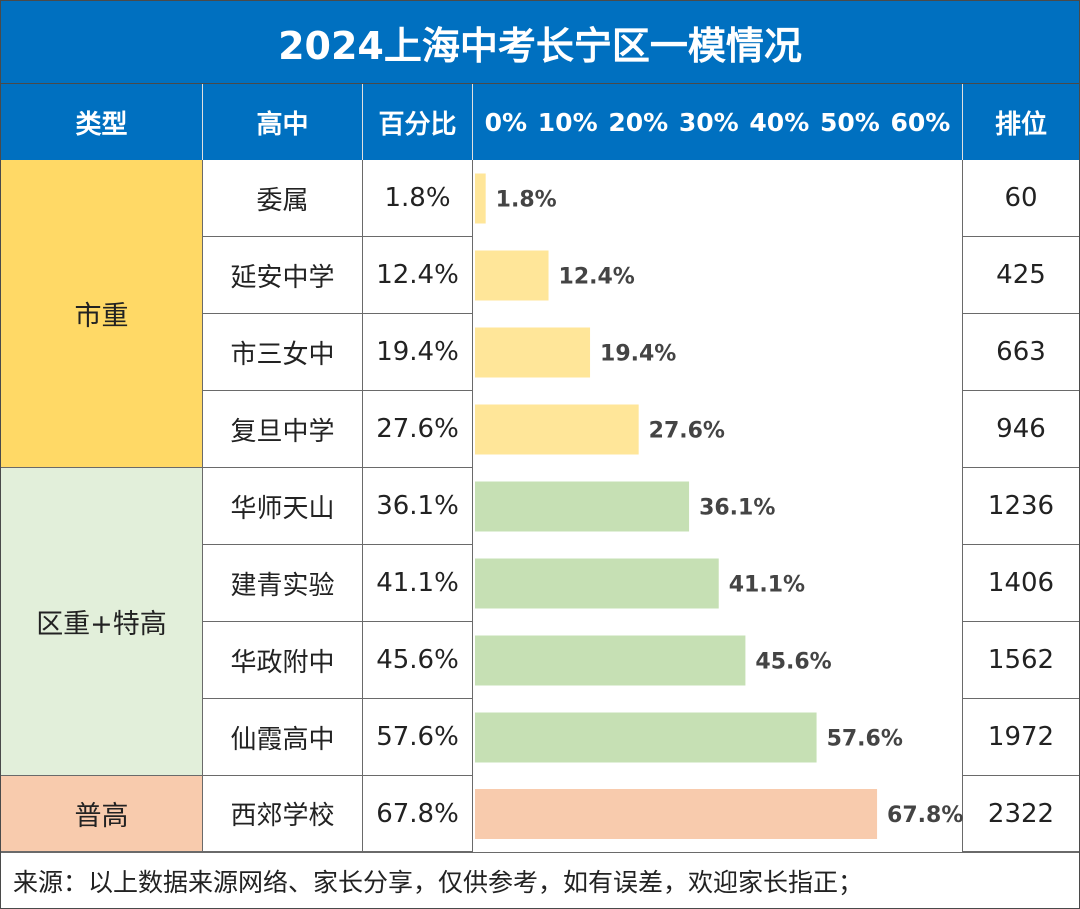 Image resolution: width=1080 pixels, height=909 pixels. I want to click on percent-cell: 67.8%, so click(418, 814).